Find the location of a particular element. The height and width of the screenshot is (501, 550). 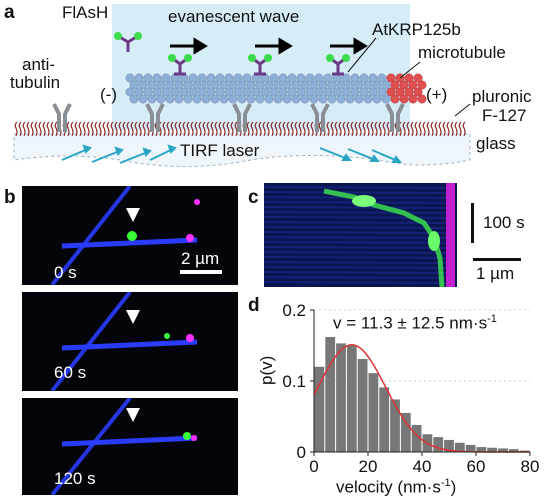

pluronic-label-1: pluronic is located at coordinates (502, 96).